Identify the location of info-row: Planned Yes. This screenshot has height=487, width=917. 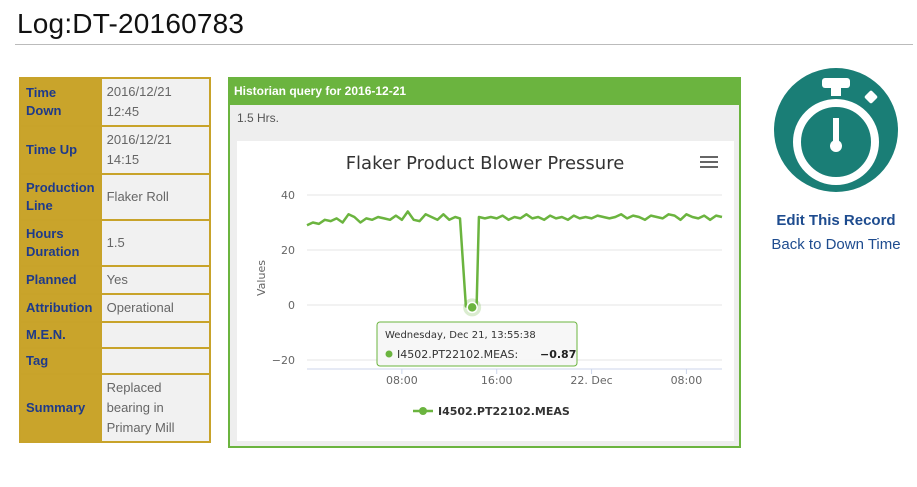
(115, 280).